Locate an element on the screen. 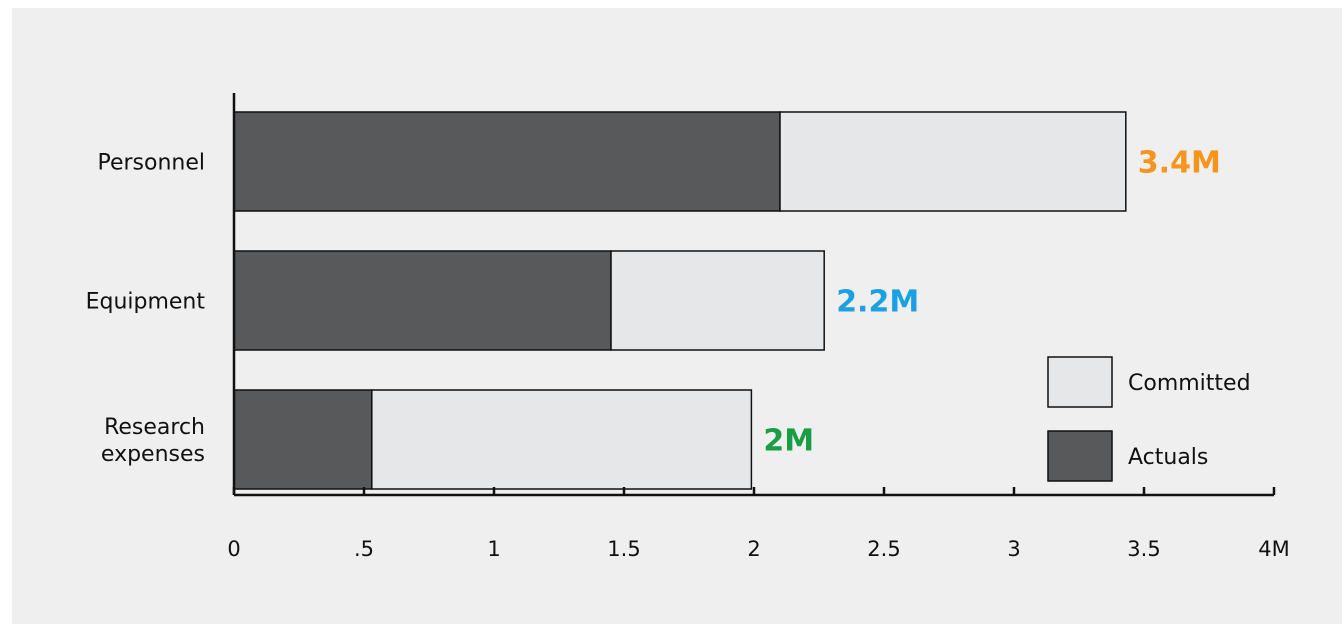 The image size is (1342, 624). x-tick-label-2: .5 is located at coordinates (364, 549).